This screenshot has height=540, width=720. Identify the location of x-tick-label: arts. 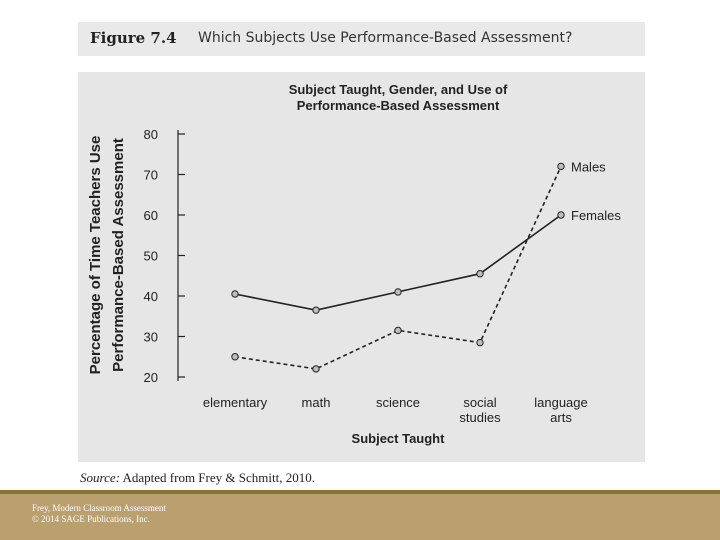
(561, 417).